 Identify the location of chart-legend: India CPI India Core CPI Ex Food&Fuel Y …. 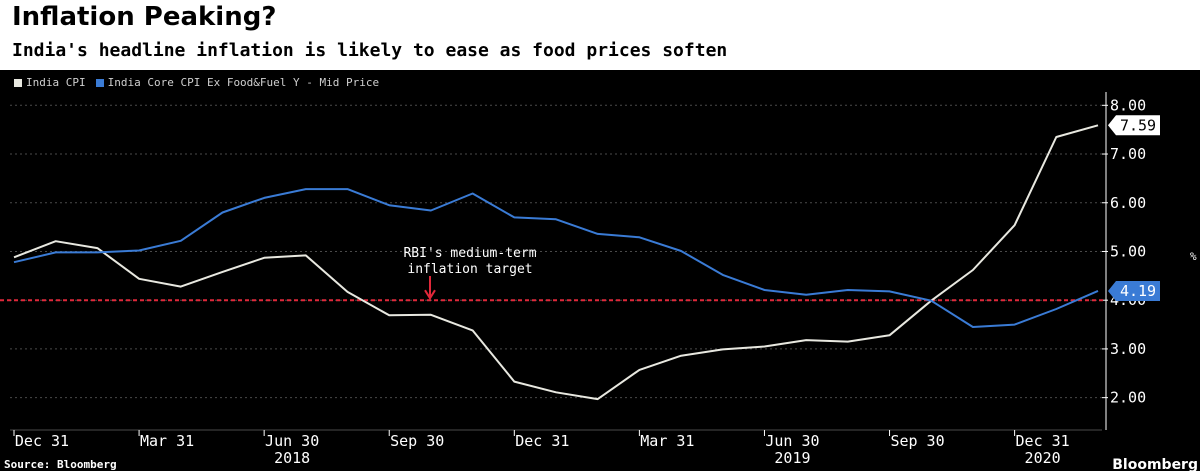
(196, 82).